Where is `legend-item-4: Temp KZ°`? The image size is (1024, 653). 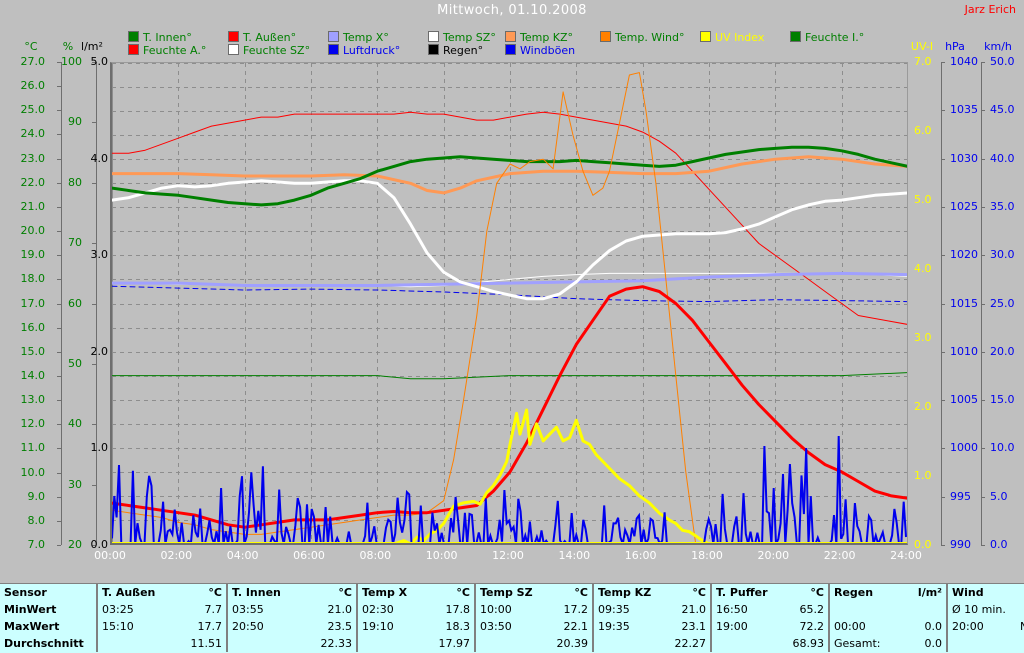
legend-item-4: Temp KZ° is located at coordinates (539, 37).